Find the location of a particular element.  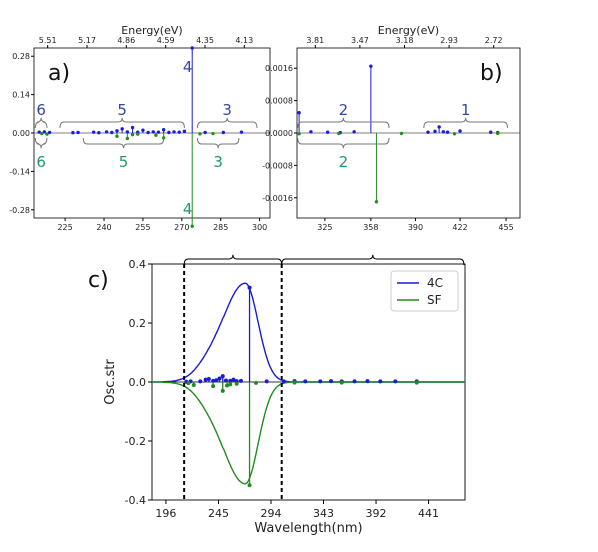

group-label-top: 5 is located at coordinates (122, 110).